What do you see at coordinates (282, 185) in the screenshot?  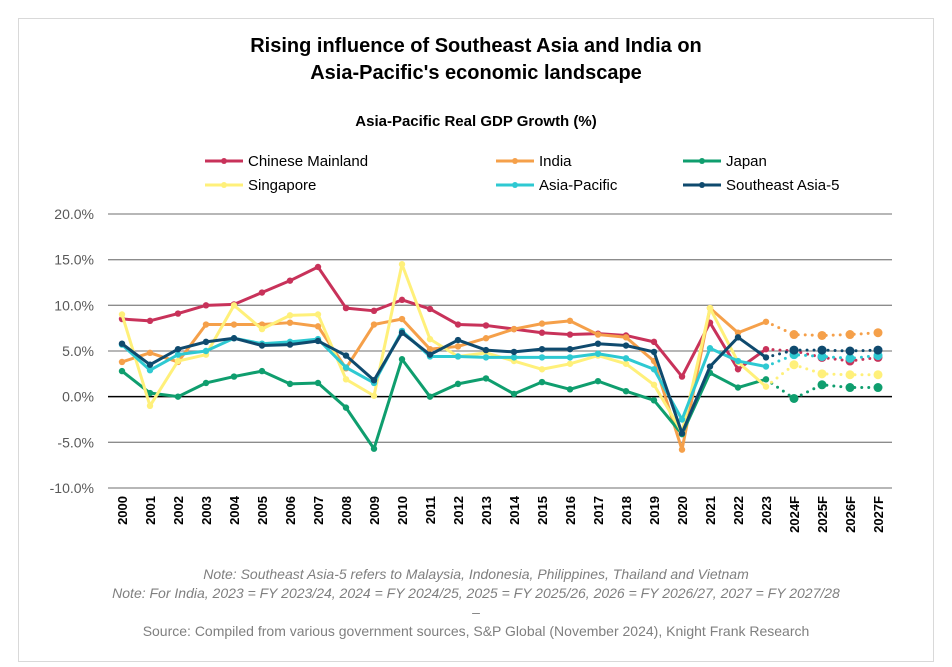 I see `legend-label: Singapore` at bounding box center [282, 185].